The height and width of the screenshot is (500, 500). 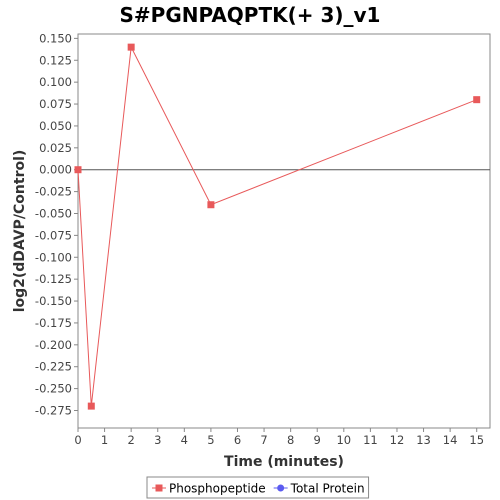 I want to click on y-tick-label: -0.275, so click(x=53, y=410).